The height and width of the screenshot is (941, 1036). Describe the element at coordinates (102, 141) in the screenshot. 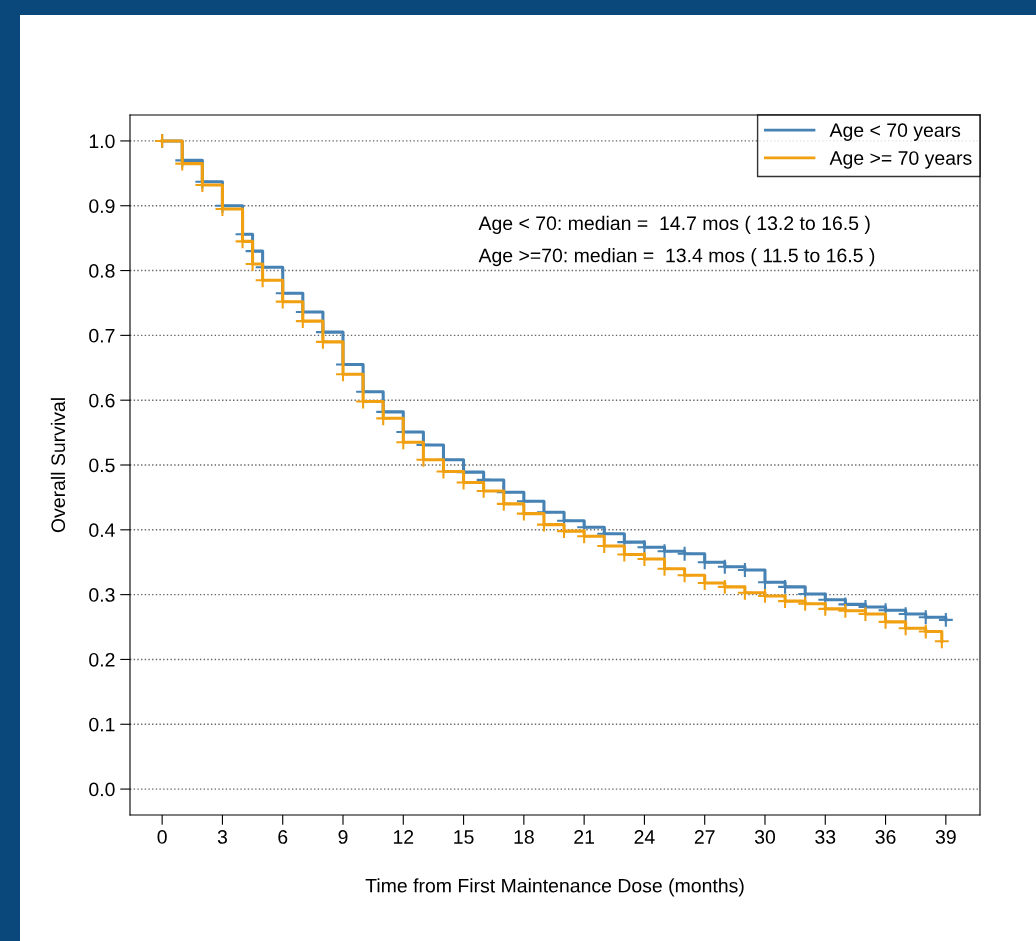

I see `y-tick-label: 1.0` at that location.